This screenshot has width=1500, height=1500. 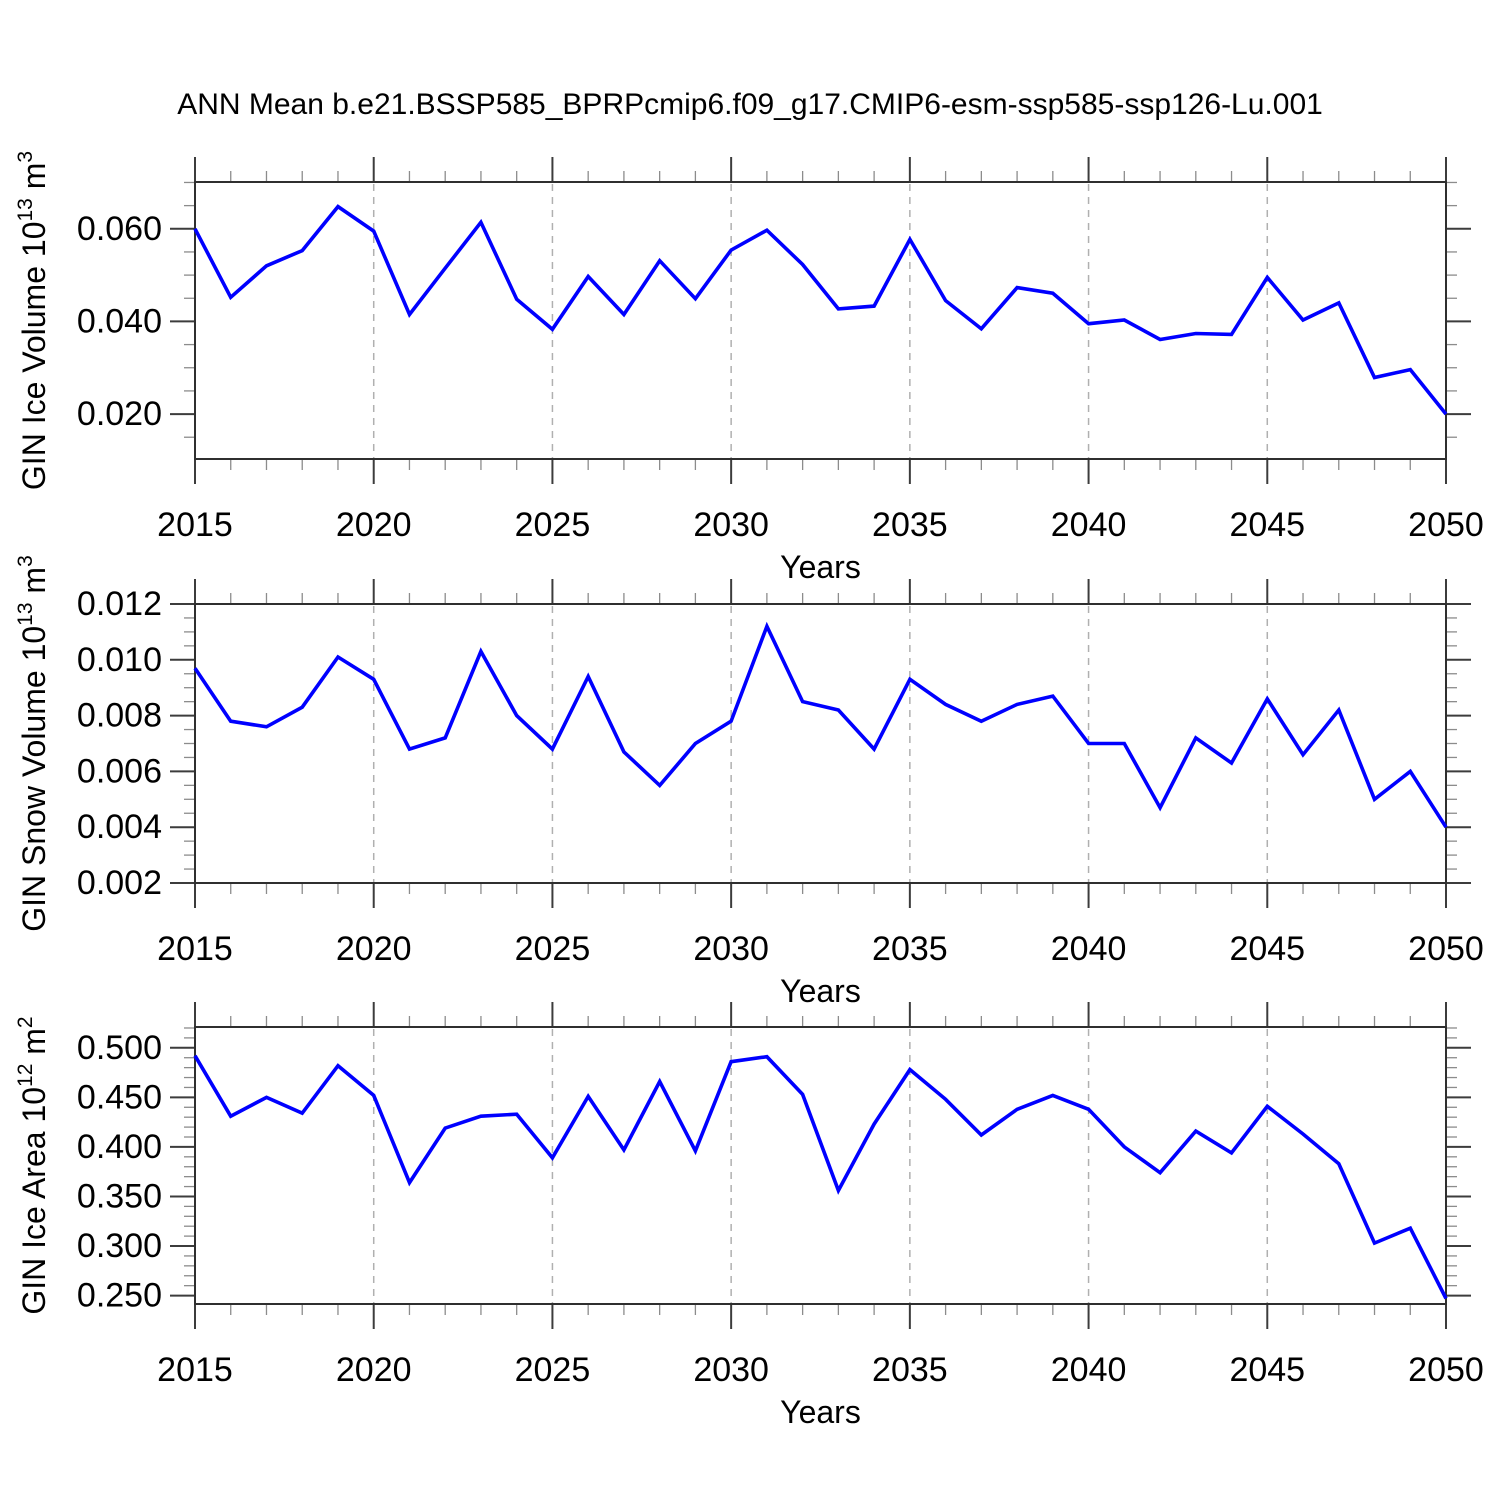 I want to click on y-tick-label: 0.020, so click(x=119, y=414).